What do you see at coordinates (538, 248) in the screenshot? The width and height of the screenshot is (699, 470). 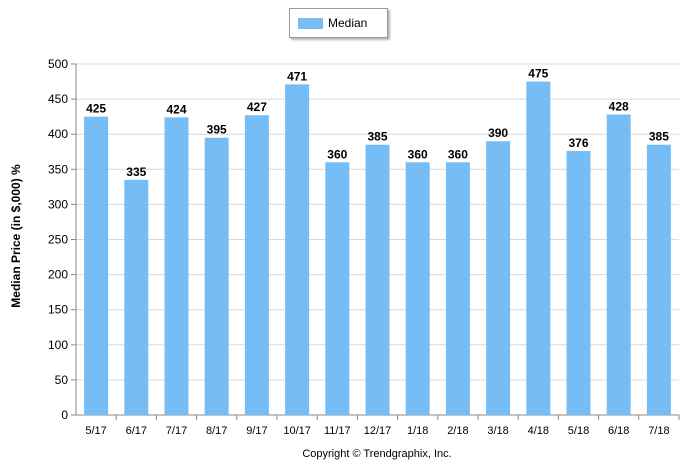 I see `bar-4/18` at bounding box center [538, 248].